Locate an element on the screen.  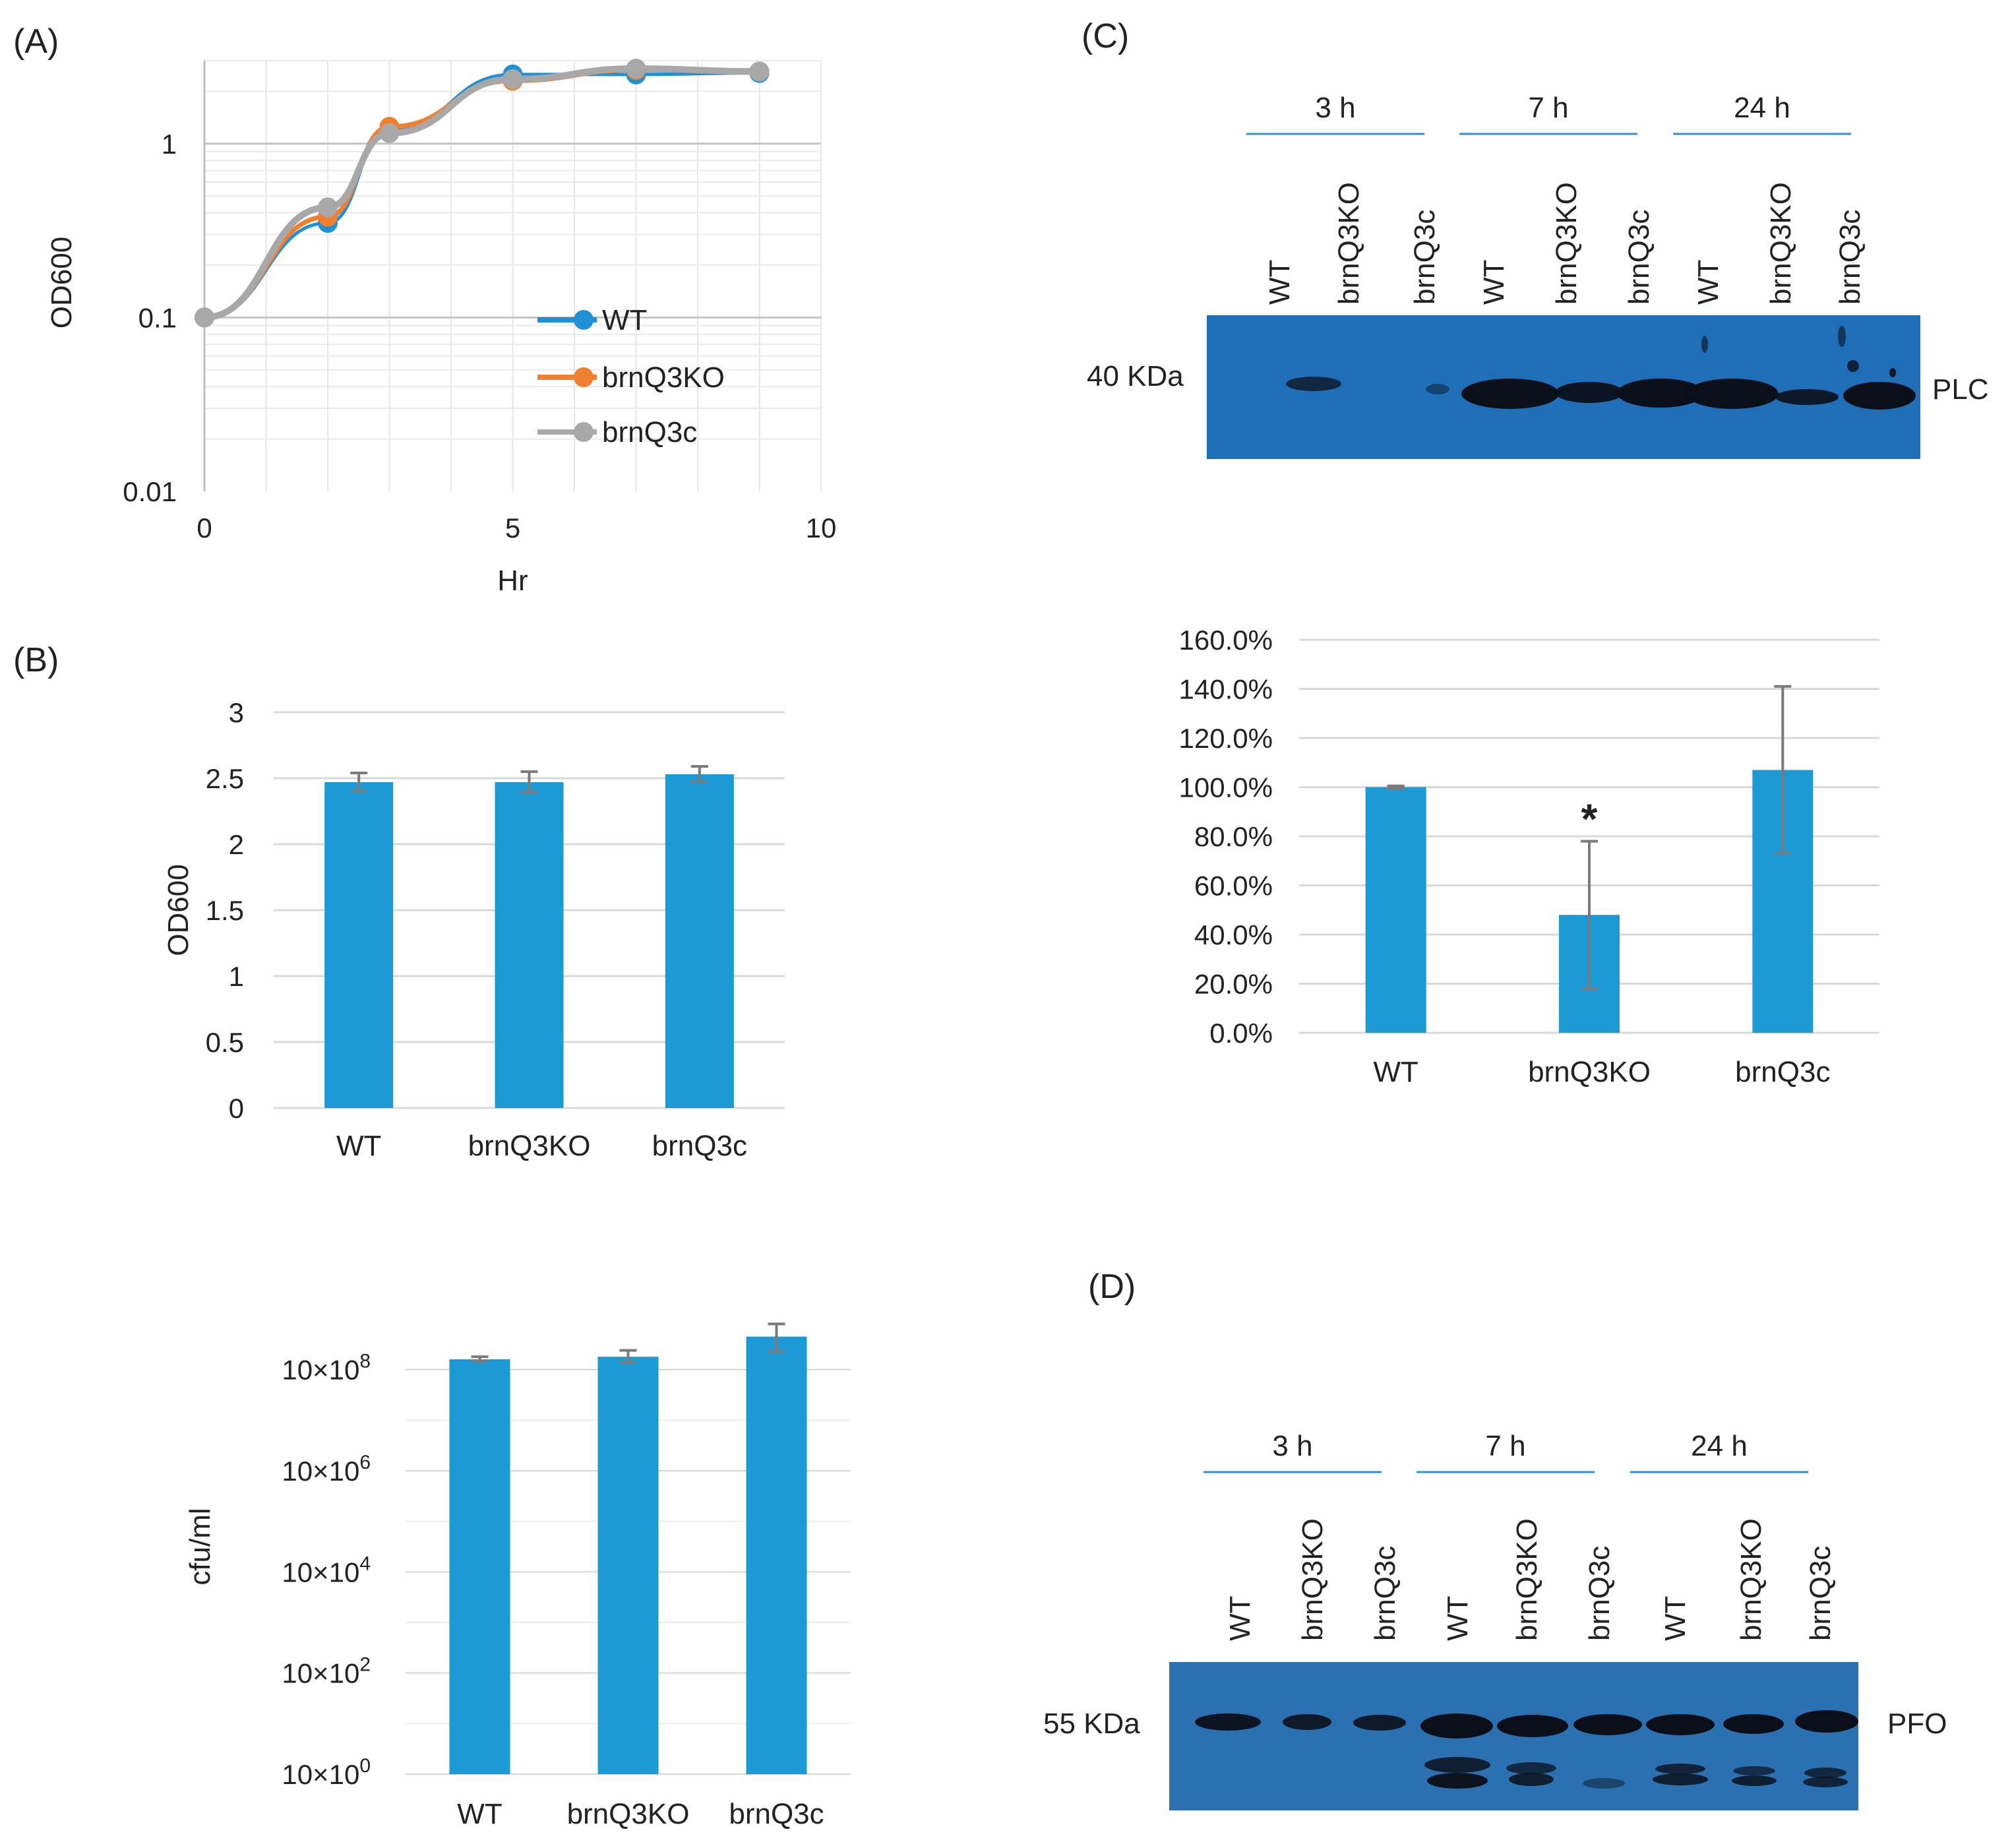
blot-membrane is located at coordinates (1513, 1736).